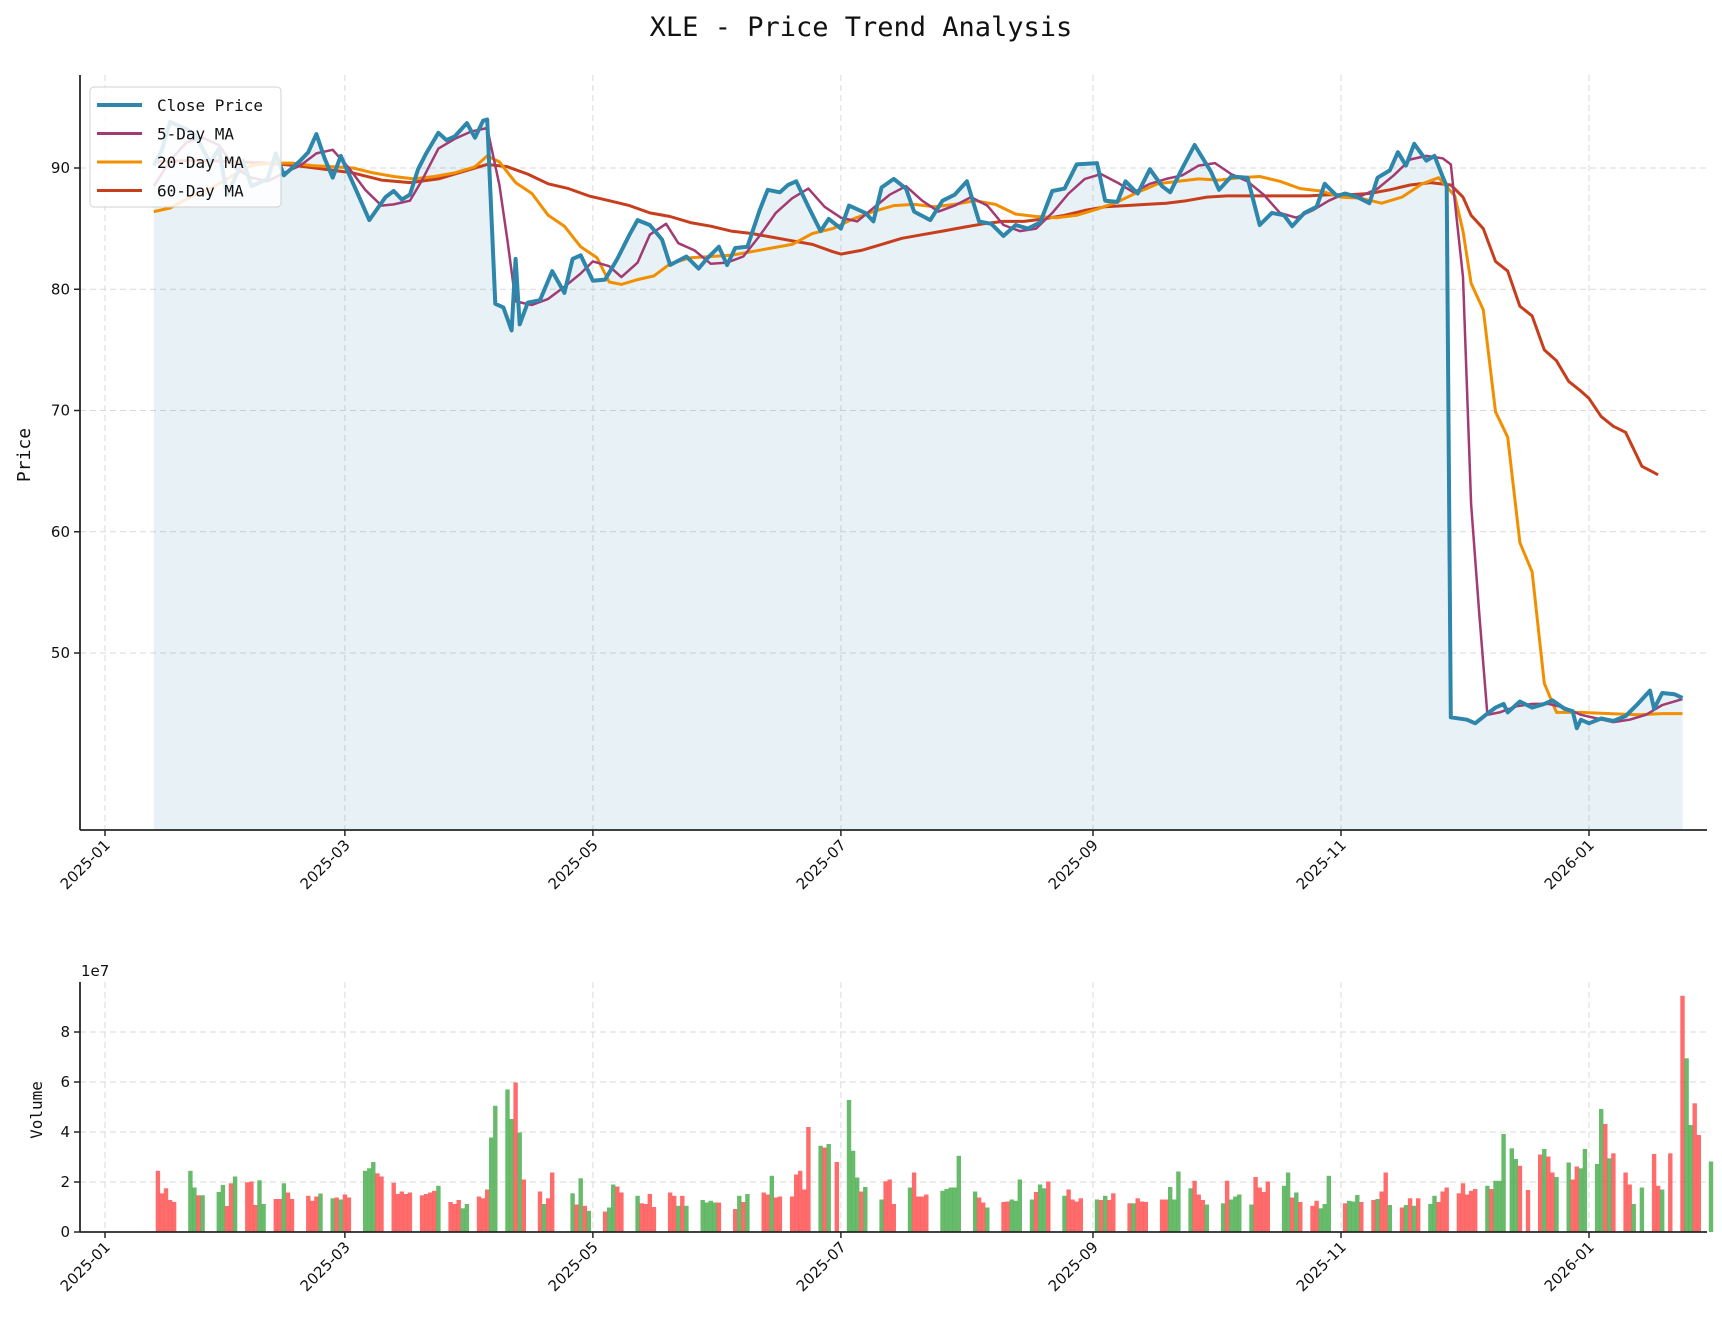 The height and width of the screenshot is (1327, 1722). Describe the element at coordinates (200, 191) in the screenshot. I see `legend-item-label: 60-Day MA` at that location.